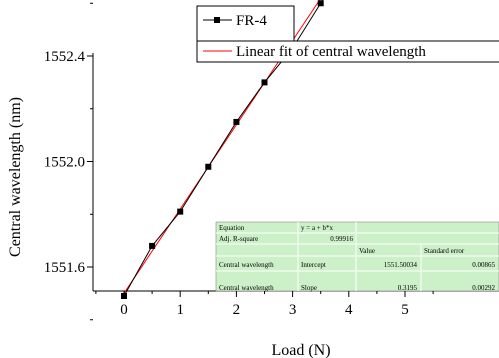  I want to click on x-tick-label: 3, so click(293, 310).